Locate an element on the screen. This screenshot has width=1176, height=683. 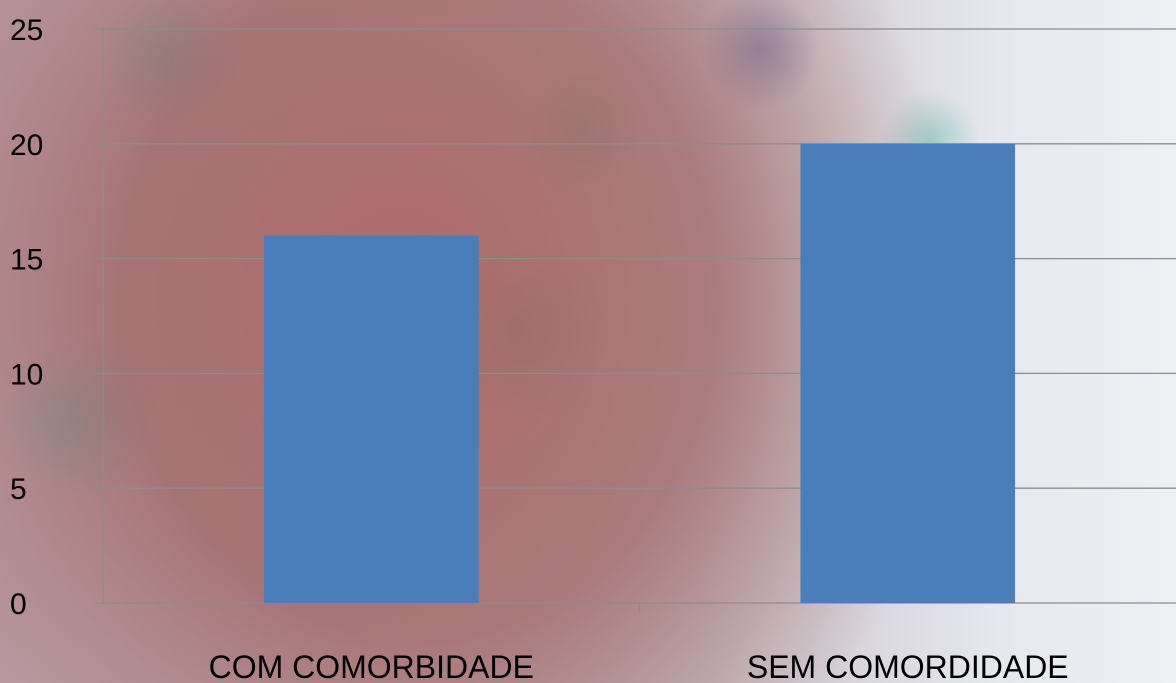
y-tick-label: 25 is located at coordinates (26, 30).